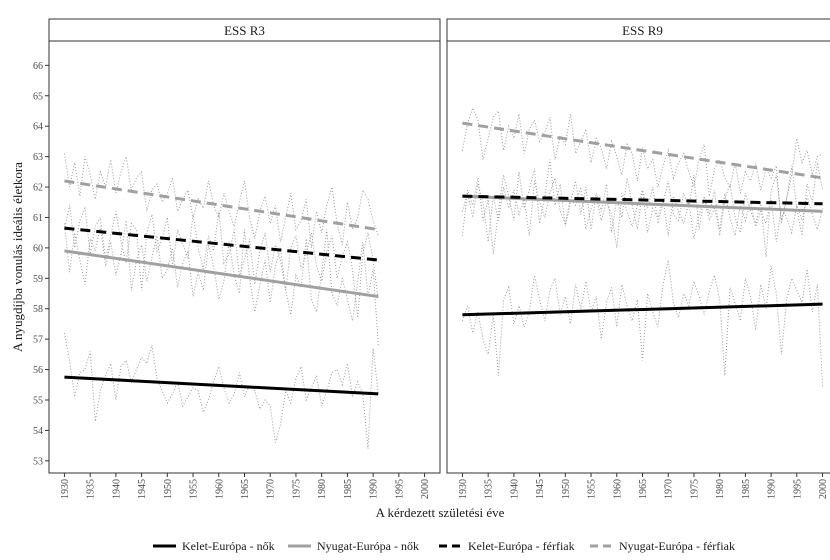 This screenshot has height=560, width=830. Describe the element at coordinates (38, 370) in the screenshot. I see `y-tick-label: 56` at that location.